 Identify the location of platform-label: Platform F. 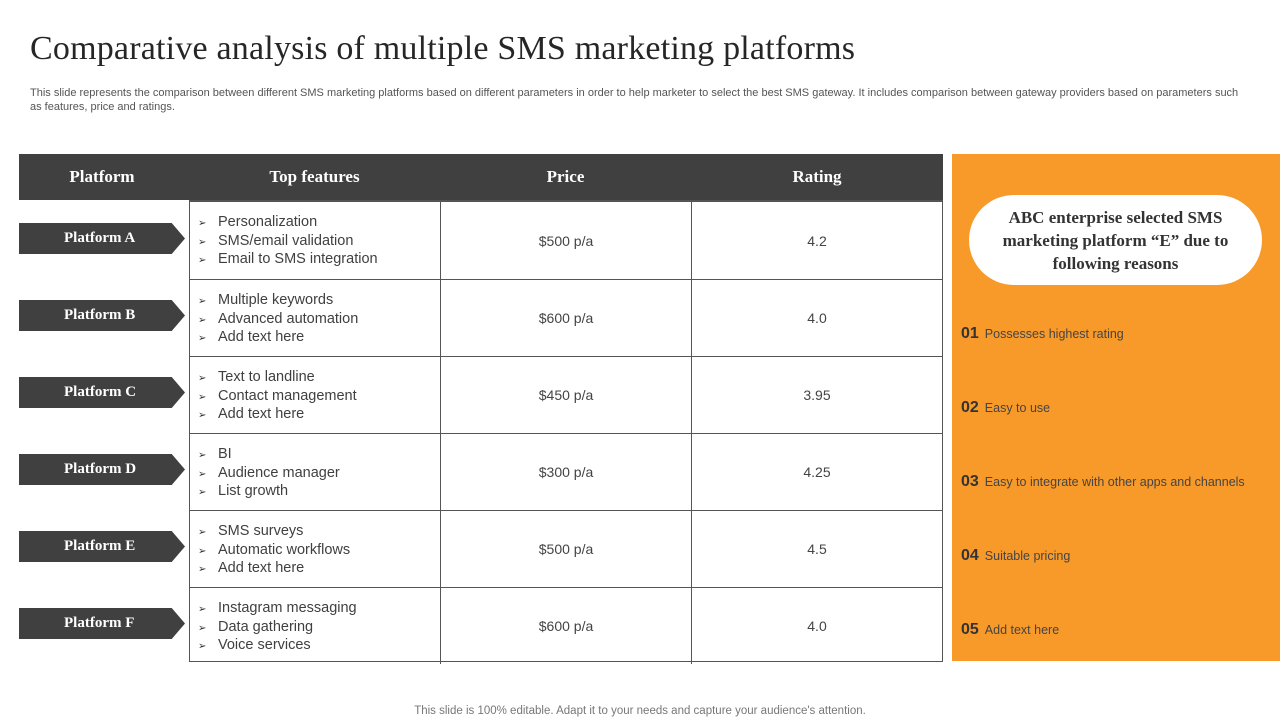
(102, 623).